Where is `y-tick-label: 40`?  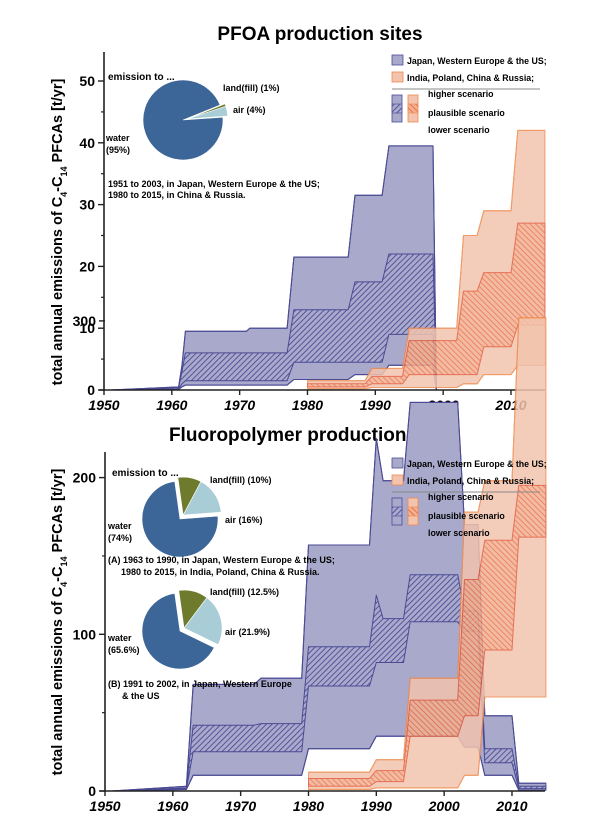 y-tick-label: 40 is located at coordinates (87, 143).